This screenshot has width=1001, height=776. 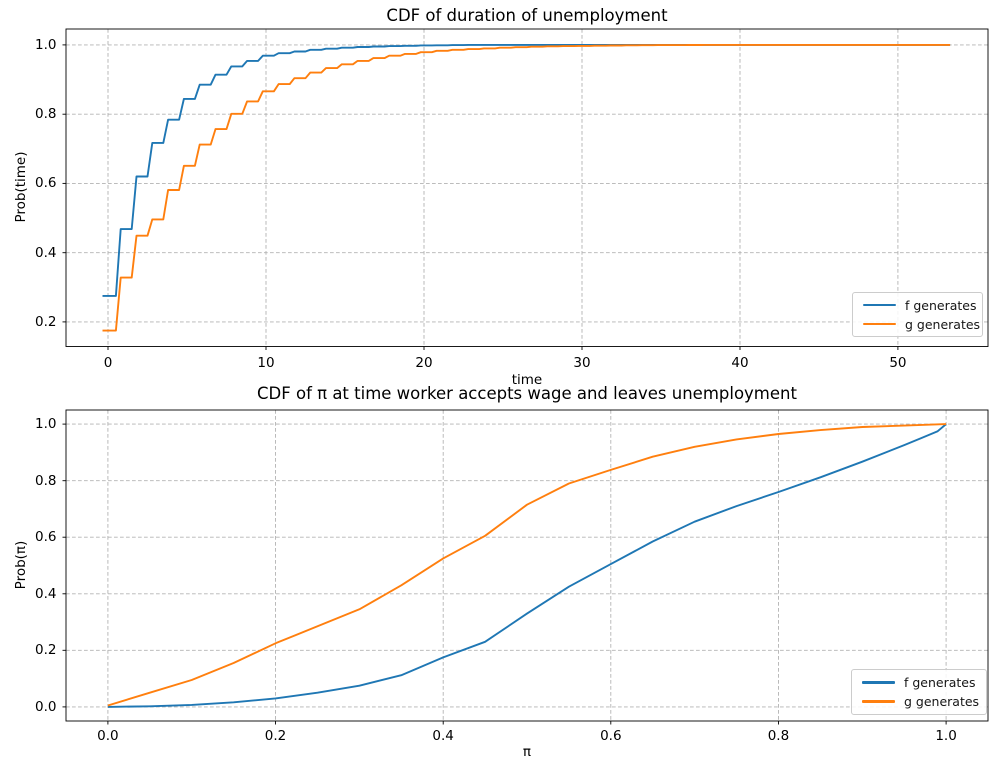 I want to click on top-legend-entry-f: f generates, so click(x=920, y=305).